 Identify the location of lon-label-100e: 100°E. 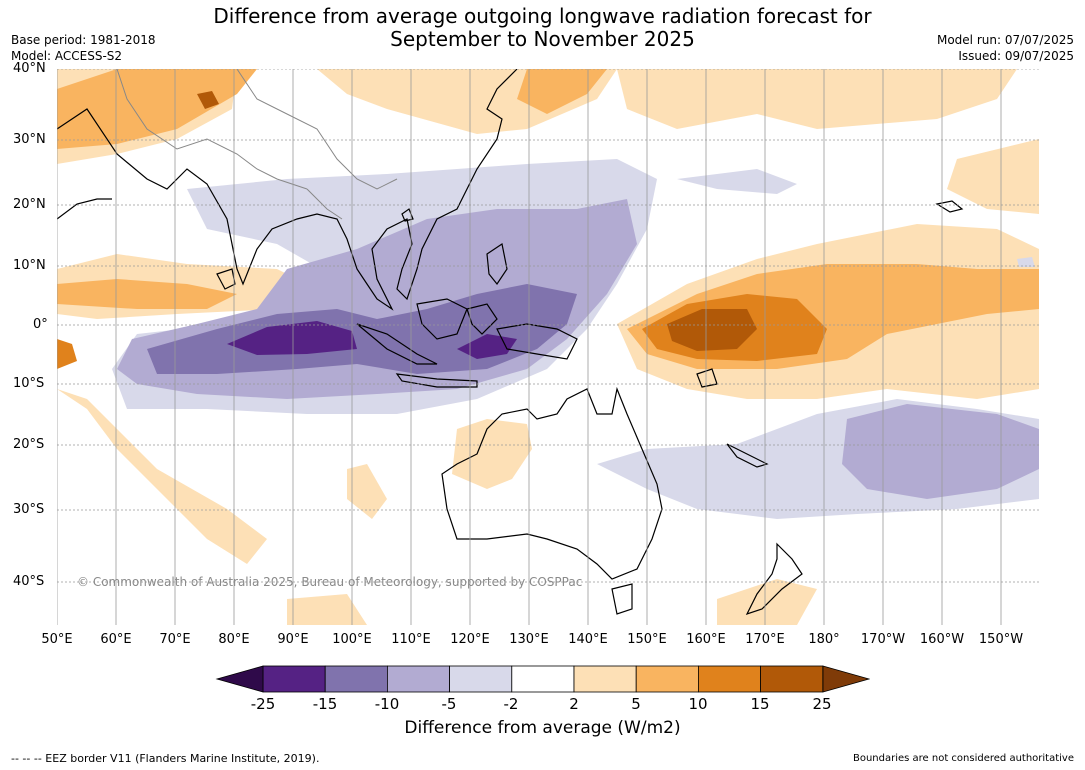
(352, 639).